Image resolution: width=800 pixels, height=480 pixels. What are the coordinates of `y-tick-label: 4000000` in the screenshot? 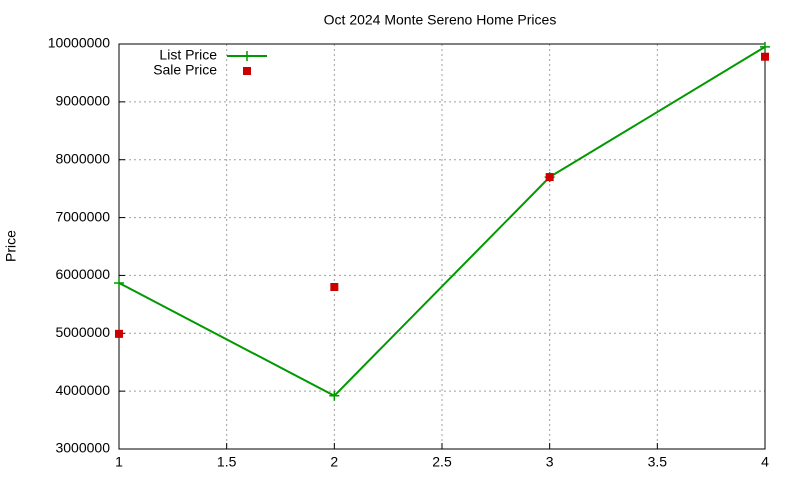 It's located at (82, 390).